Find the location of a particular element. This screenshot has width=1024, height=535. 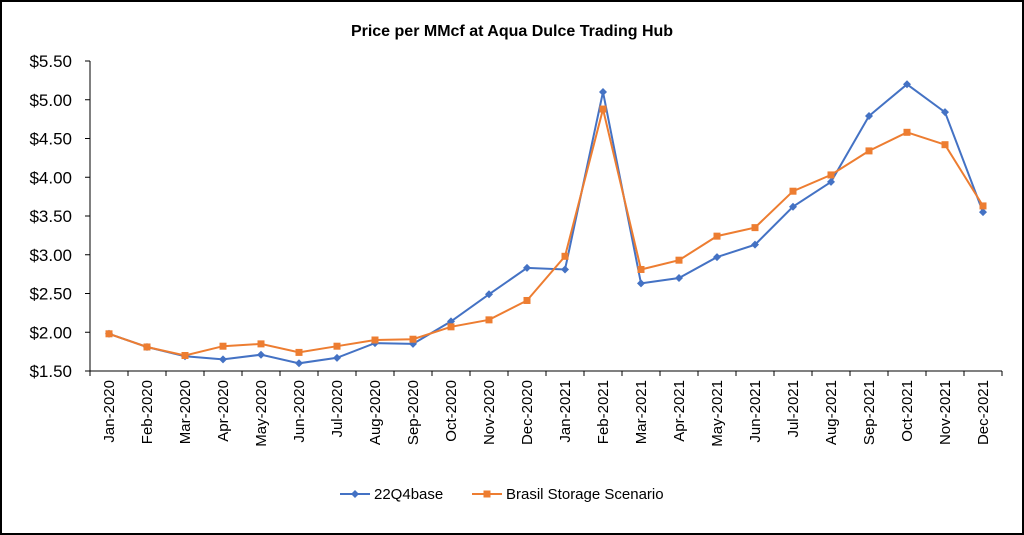

chart-title: Price per MMcf at Aqua Dulce Trading Hub is located at coordinates (512, 31).